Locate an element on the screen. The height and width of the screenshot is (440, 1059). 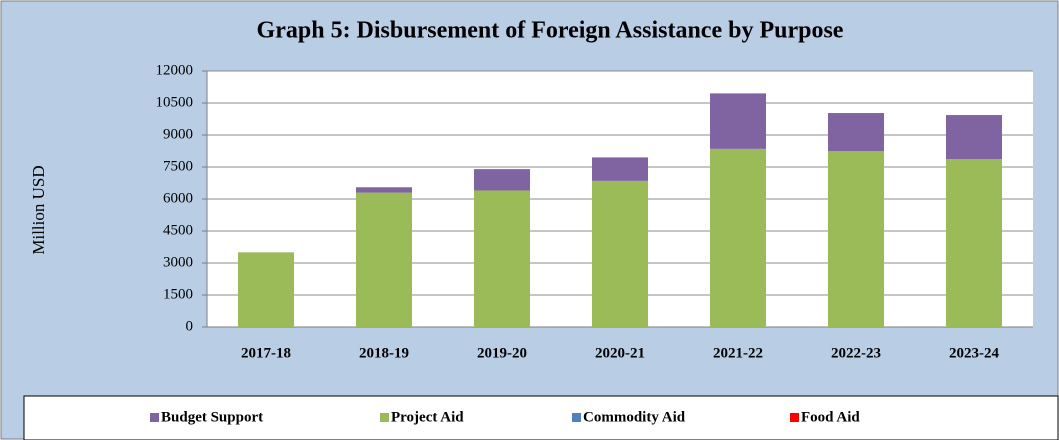
legend is located at coordinates (541, 417).